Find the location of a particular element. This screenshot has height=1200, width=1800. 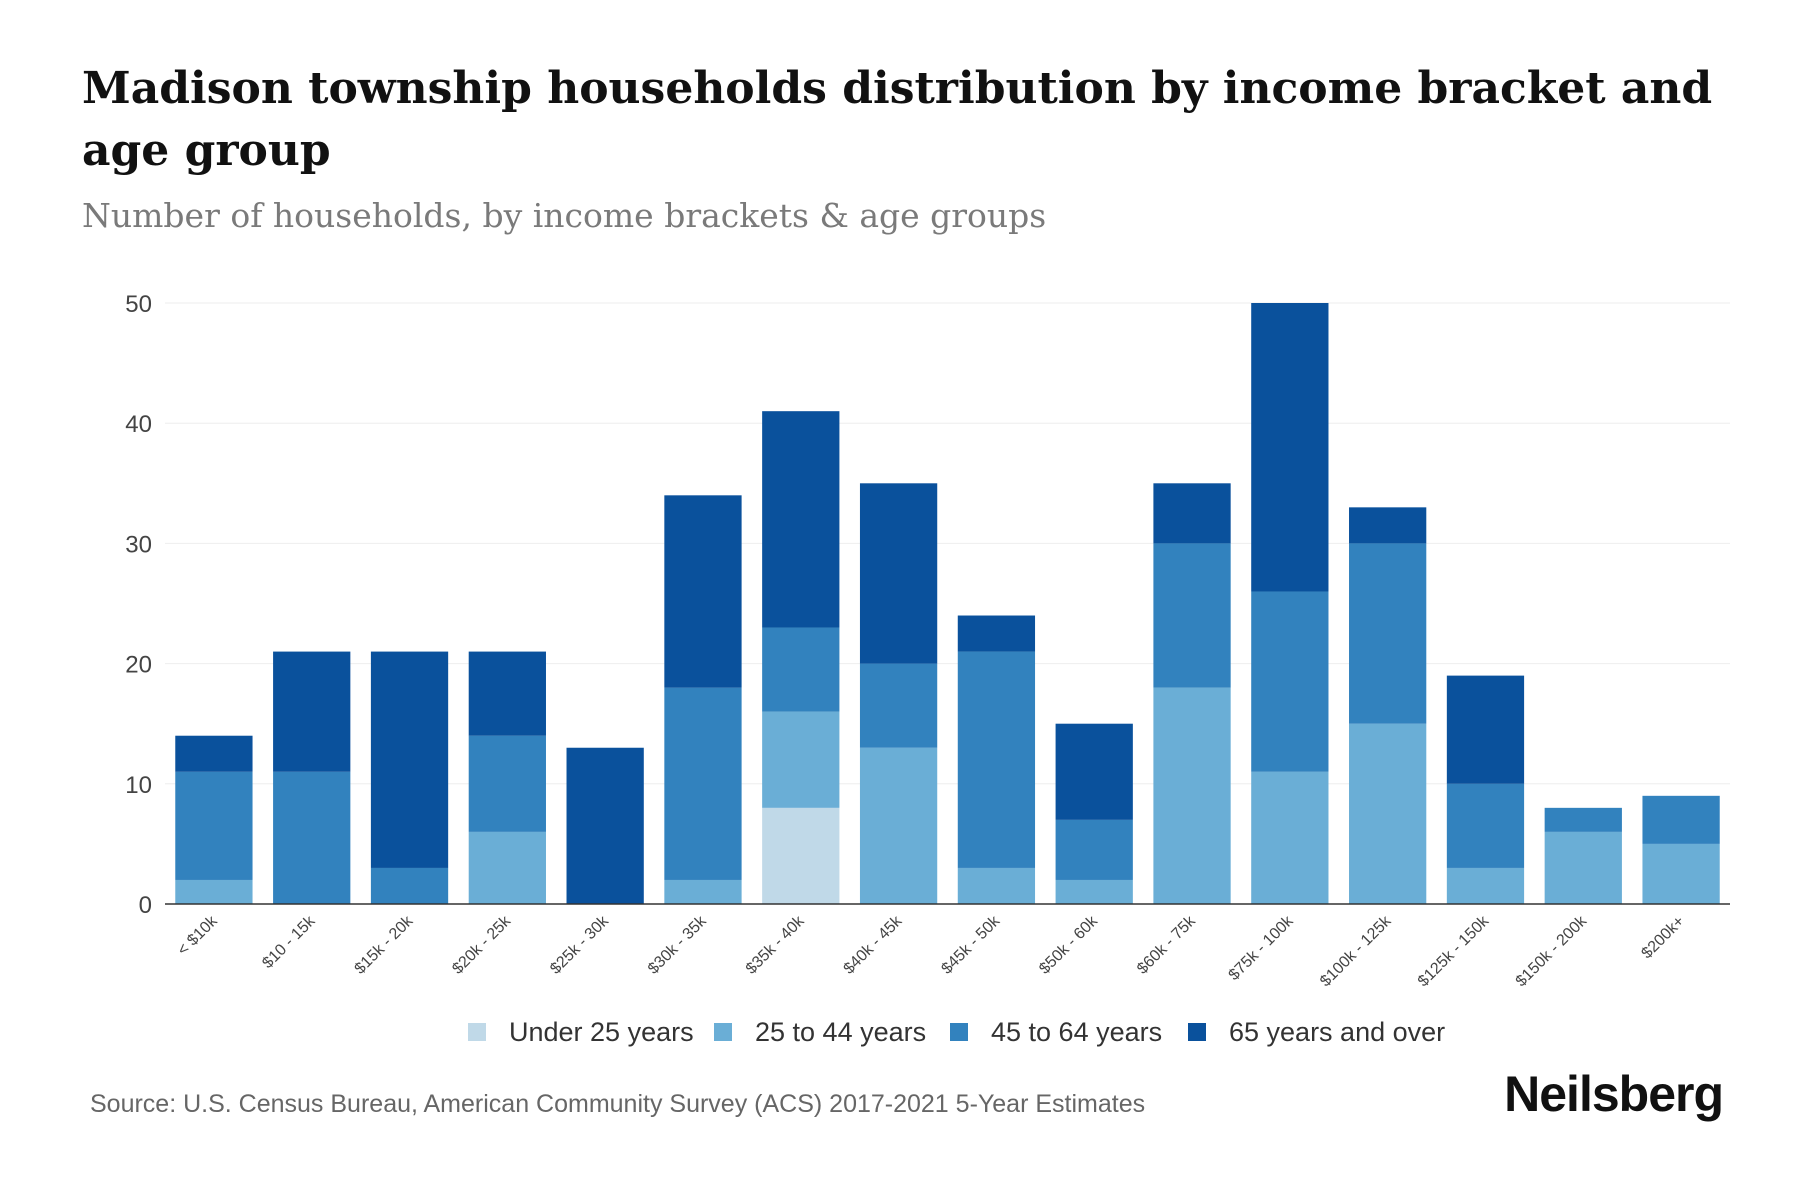

x-tick-label: < $10k is located at coordinates (197, 935).